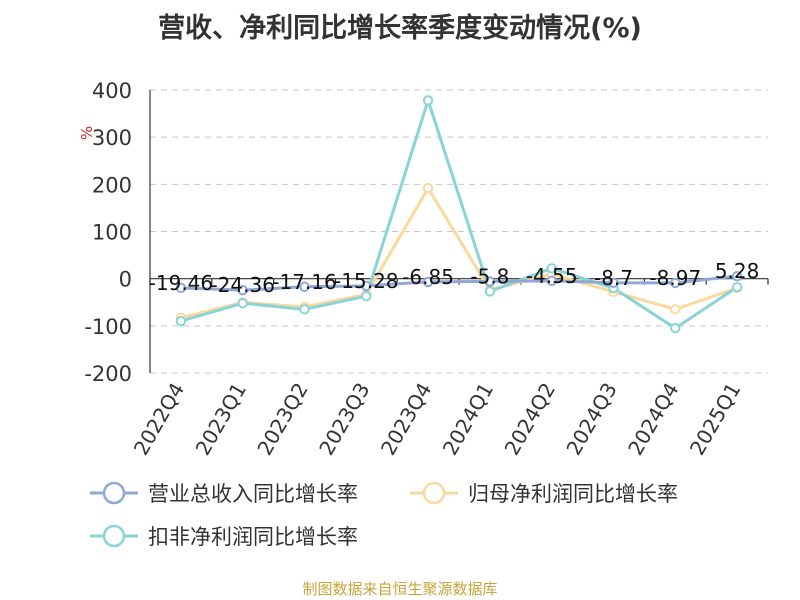  What do you see at coordinates (253, 537) in the screenshot?
I see `legend-label-2: 扣非净利润同比增长率` at bounding box center [253, 537].